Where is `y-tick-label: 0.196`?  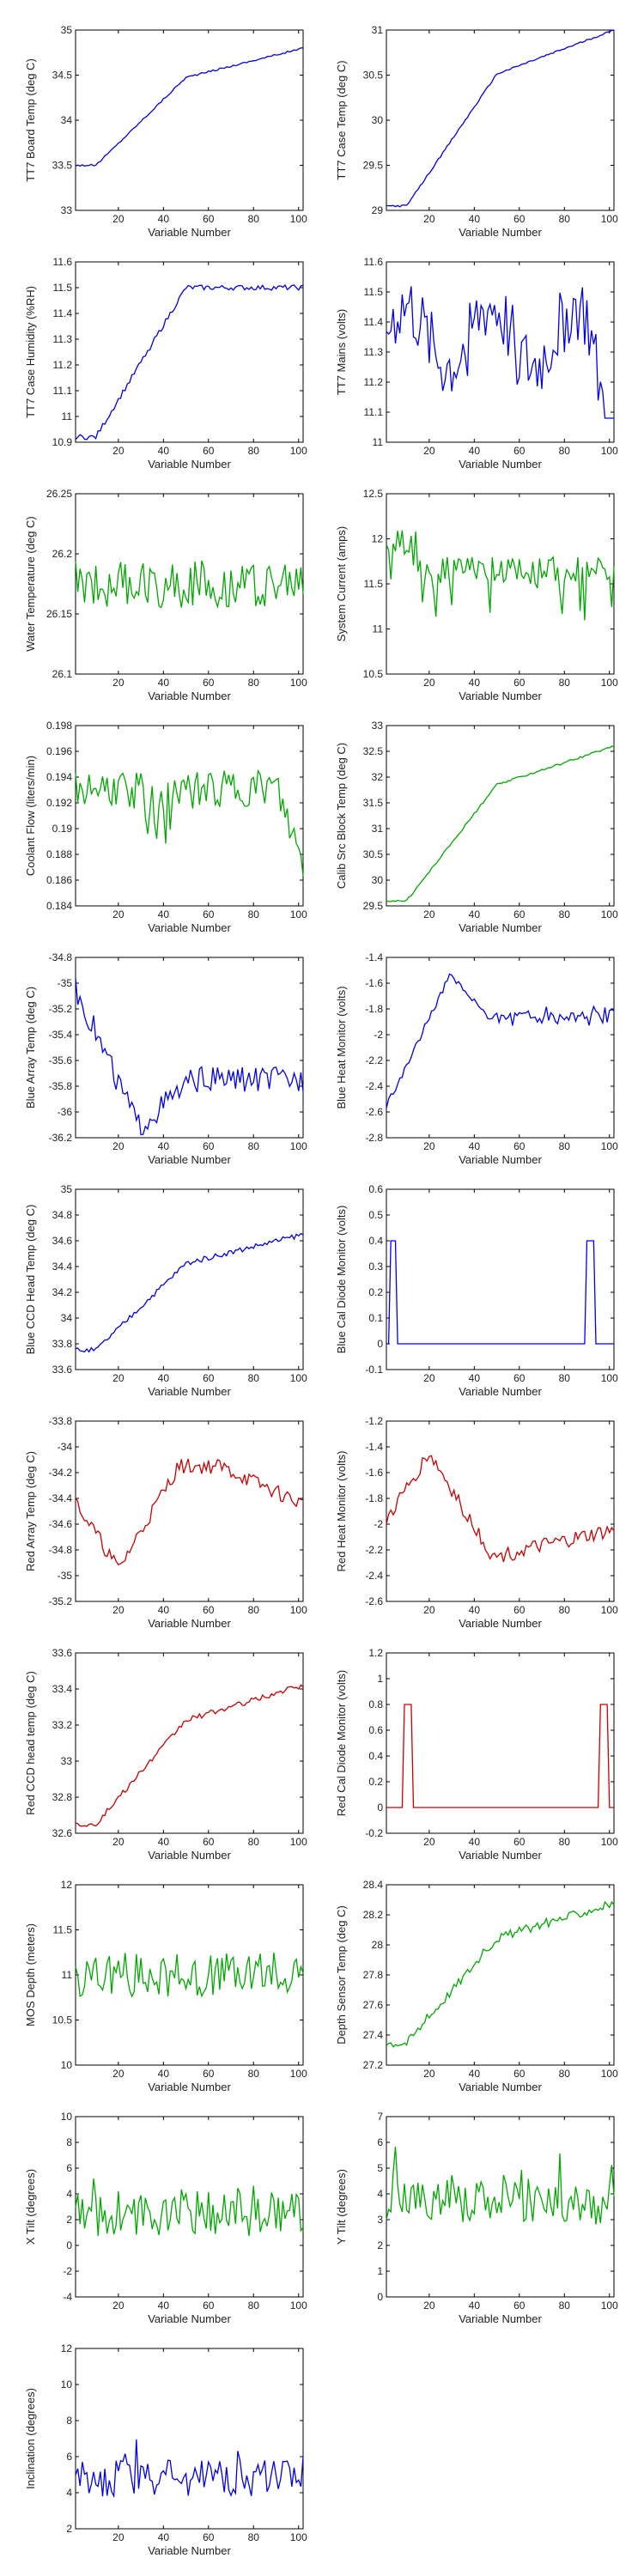 y-tick-label: 0.196 is located at coordinates (59, 751).